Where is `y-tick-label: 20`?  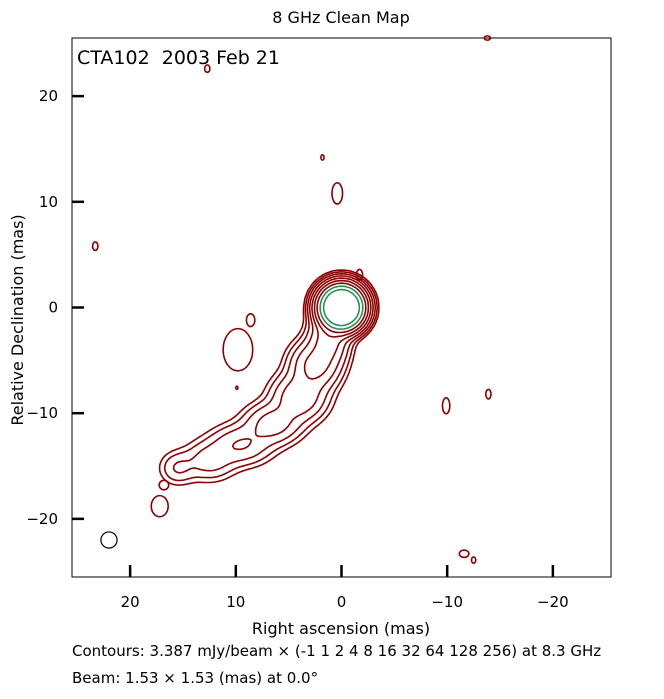
y-tick-label: 20 is located at coordinates (48, 96).